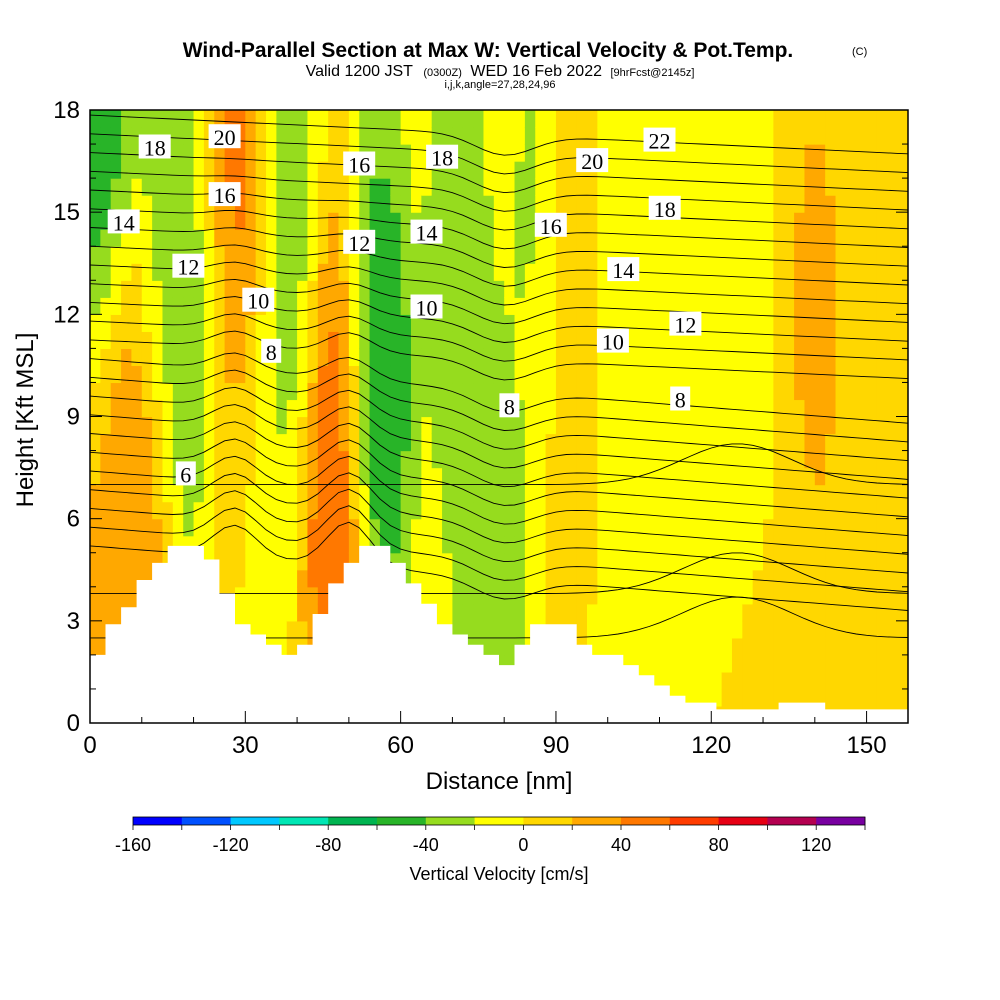  Describe the element at coordinates (402, 821) in the screenshot. I see `colorbar-swatch` at that location.